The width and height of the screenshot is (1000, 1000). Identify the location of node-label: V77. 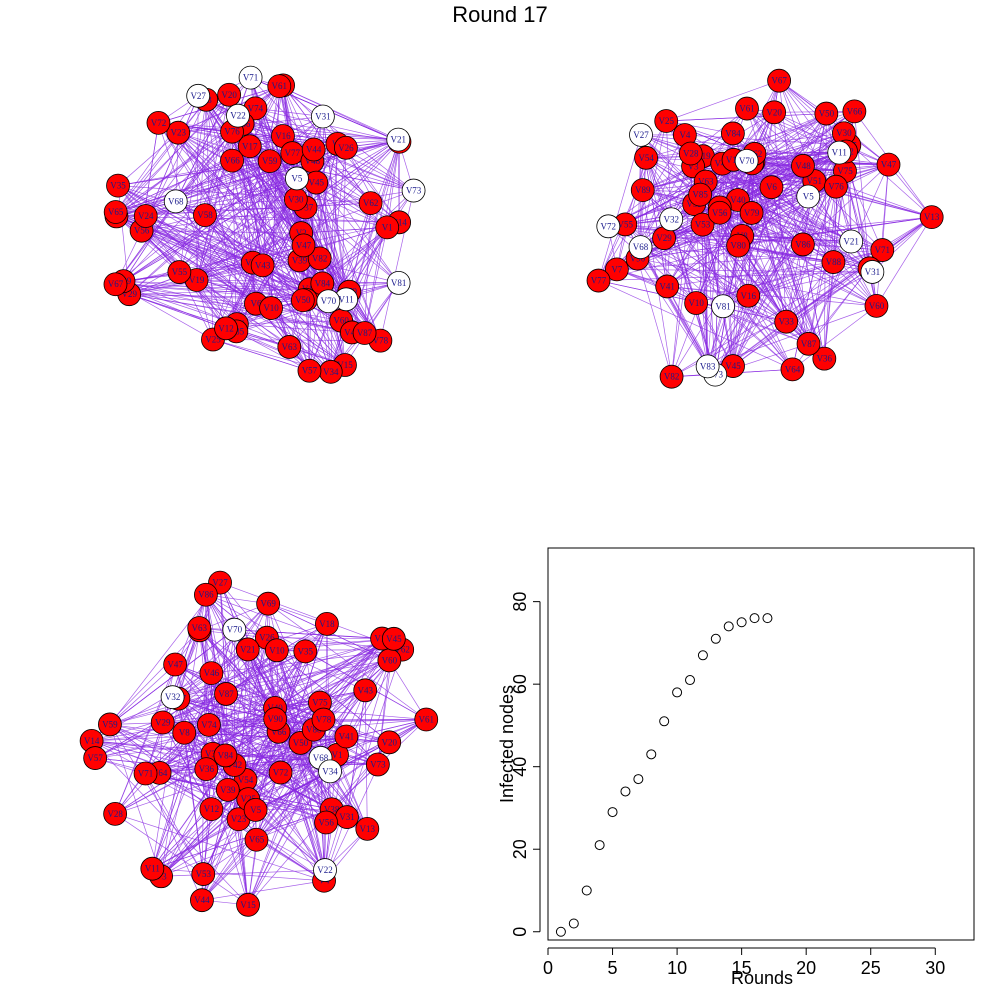
(292, 153).